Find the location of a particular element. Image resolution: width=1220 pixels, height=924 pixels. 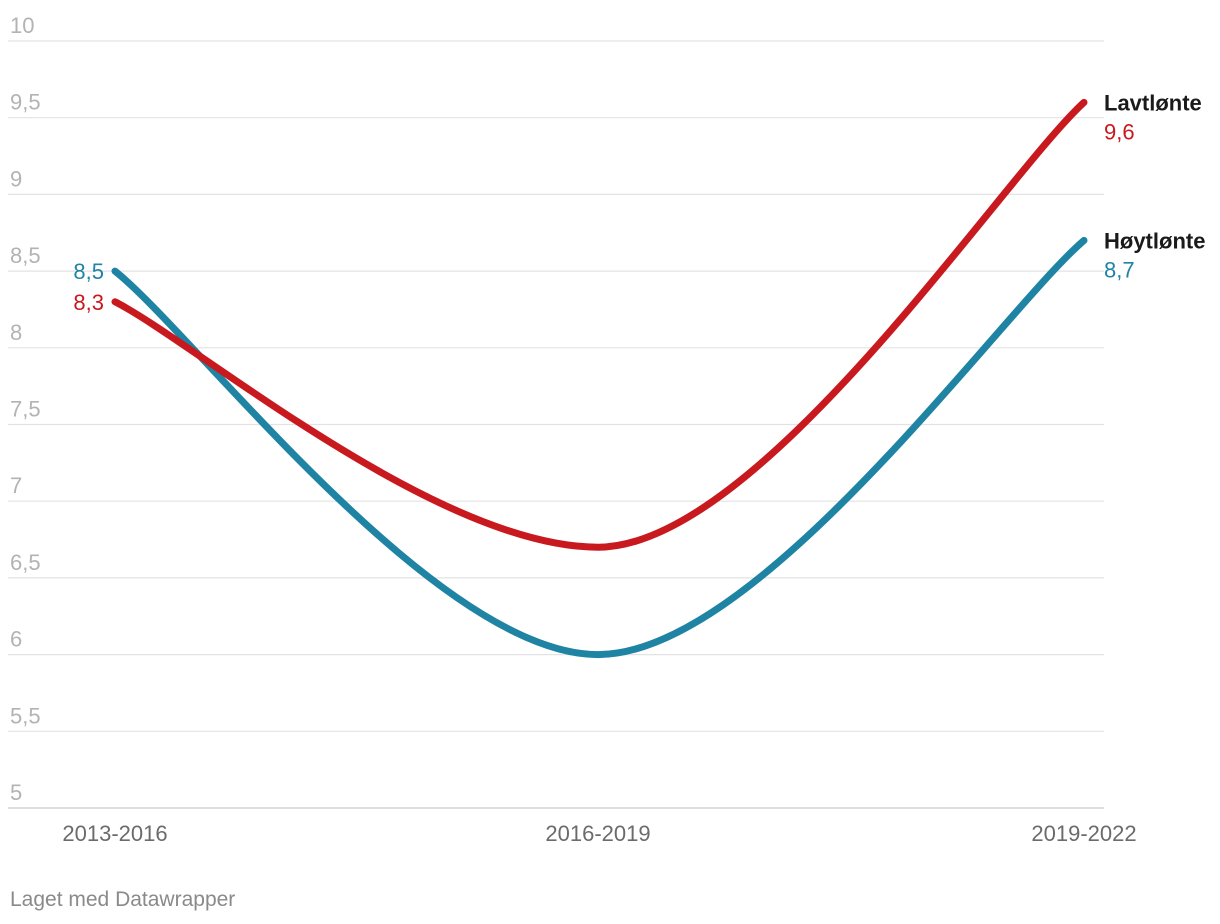

end-value-label-lavtlonte: 9,6 is located at coordinates (1119, 131).